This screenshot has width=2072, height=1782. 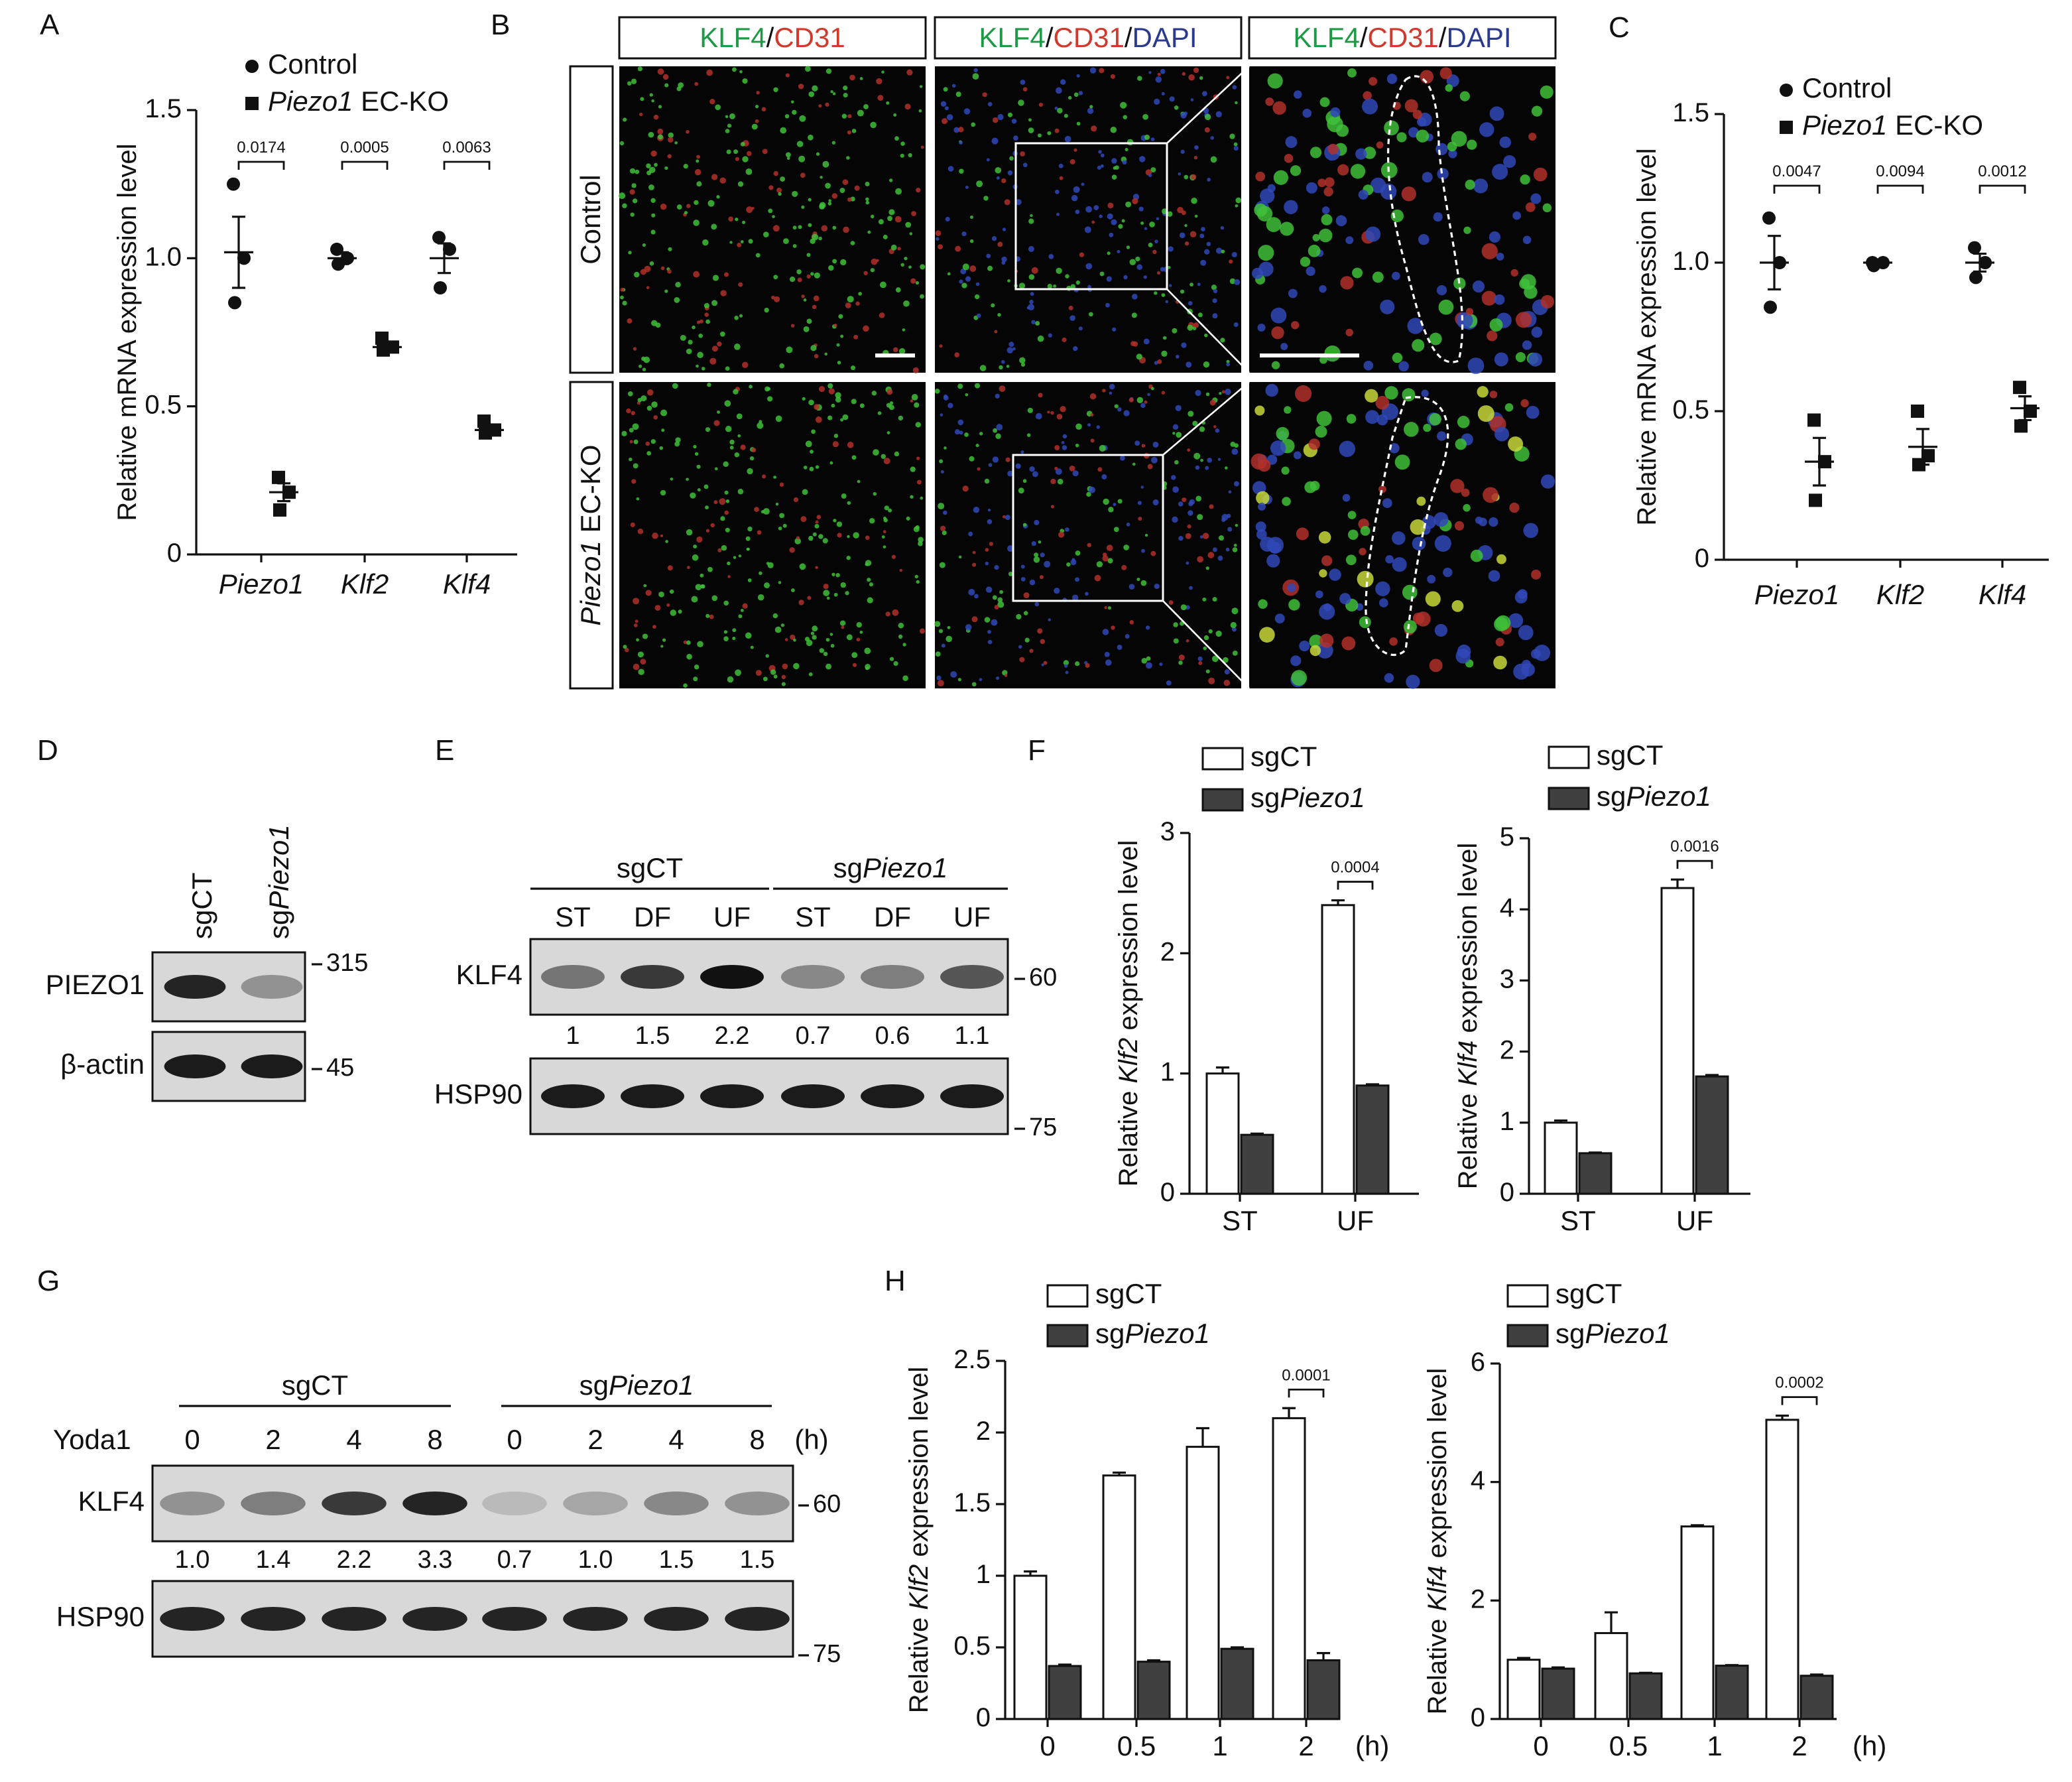 I want to click on text-segment: UF, so click(x=1355, y=1221).